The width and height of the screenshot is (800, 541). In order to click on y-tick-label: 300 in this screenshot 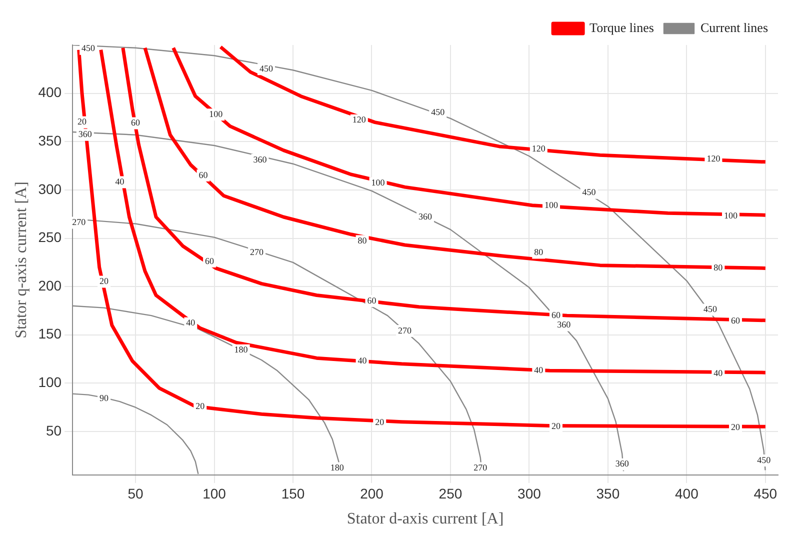, I will do `click(50, 188)`.